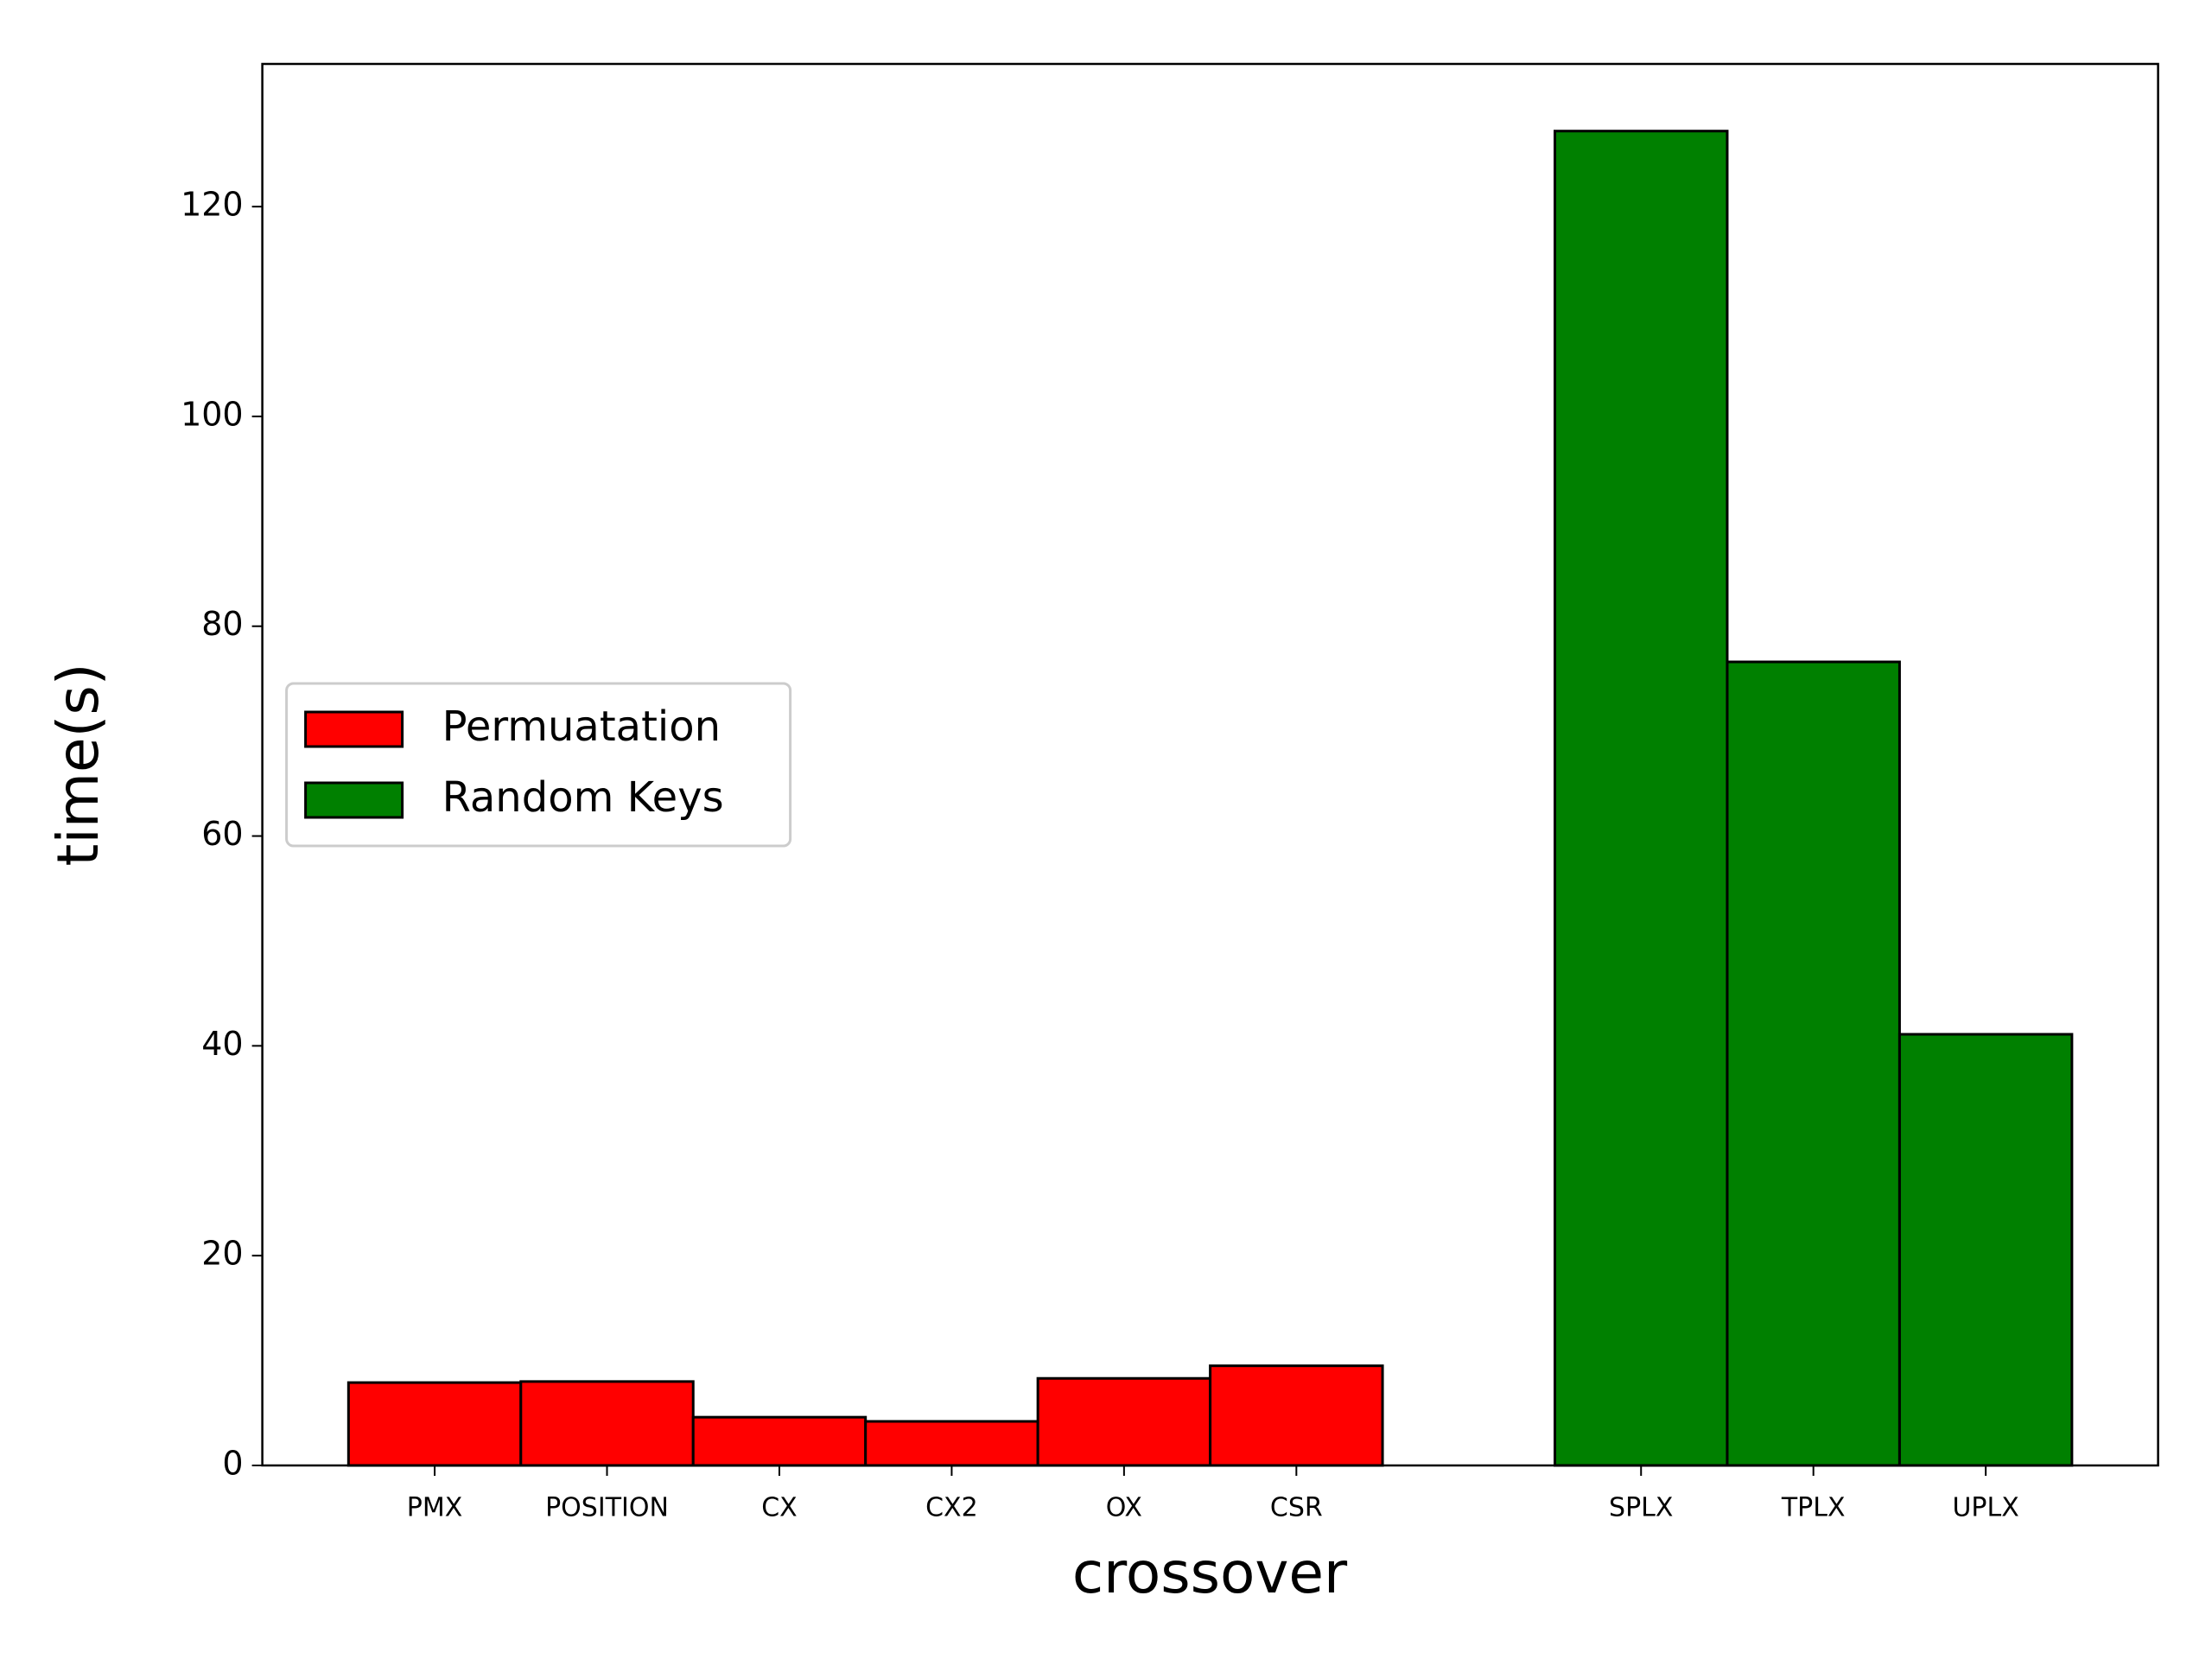 The width and height of the screenshot is (2212, 1659). What do you see at coordinates (581, 726) in the screenshot?
I see `legend-label: Permuatation` at bounding box center [581, 726].